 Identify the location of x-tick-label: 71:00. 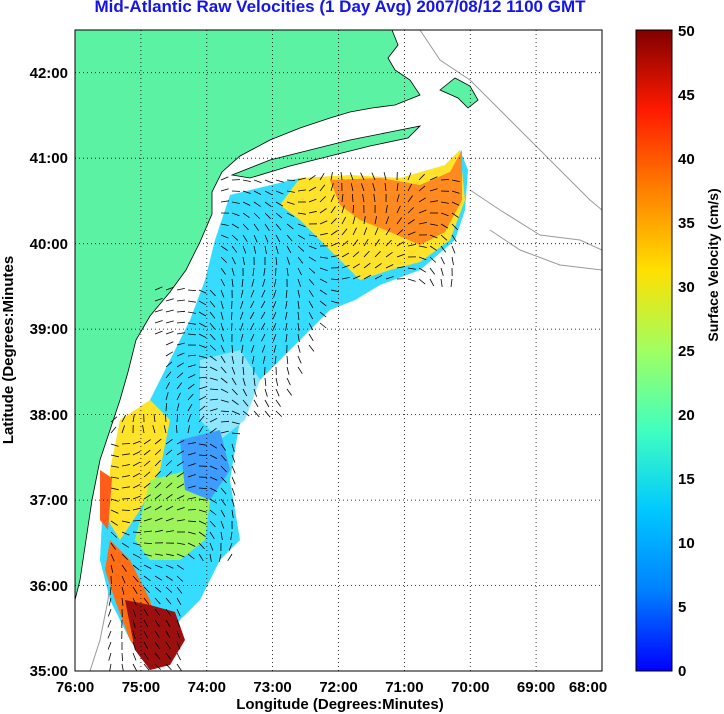
(404, 687).